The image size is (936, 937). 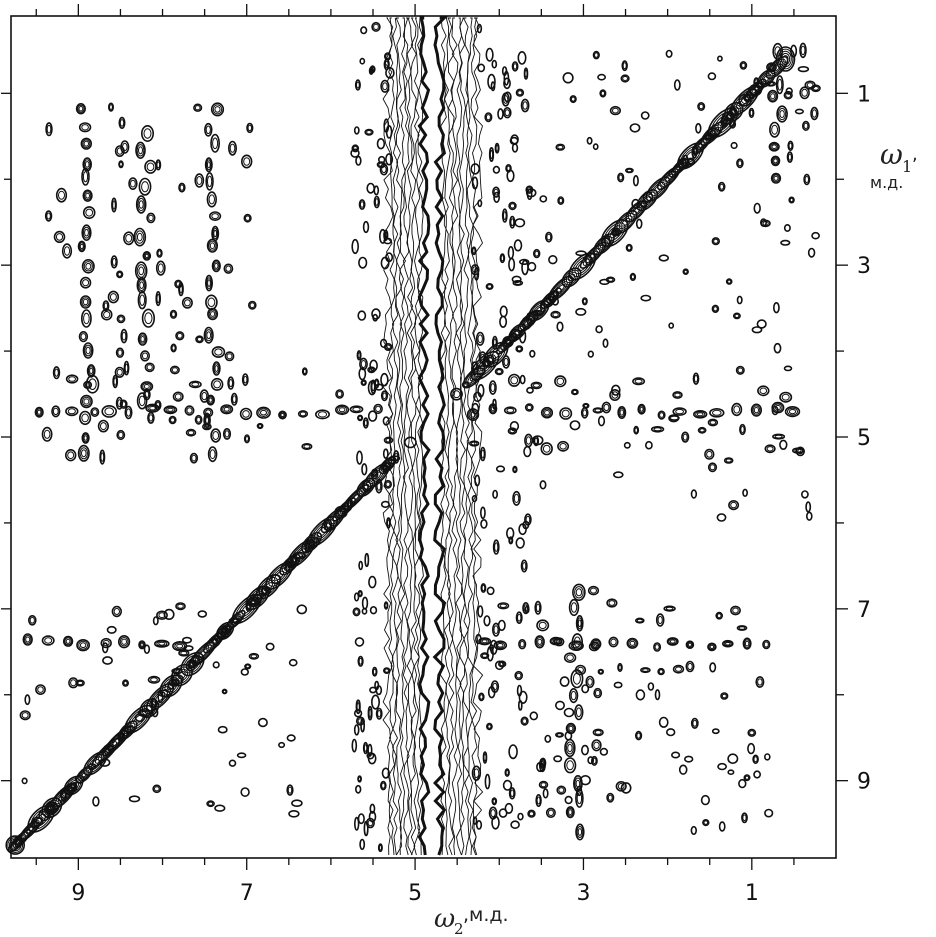 What do you see at coordinates (247, 893) in the screenshot?
I see `x-tick-label: 7` at bounding box center [247, 893].